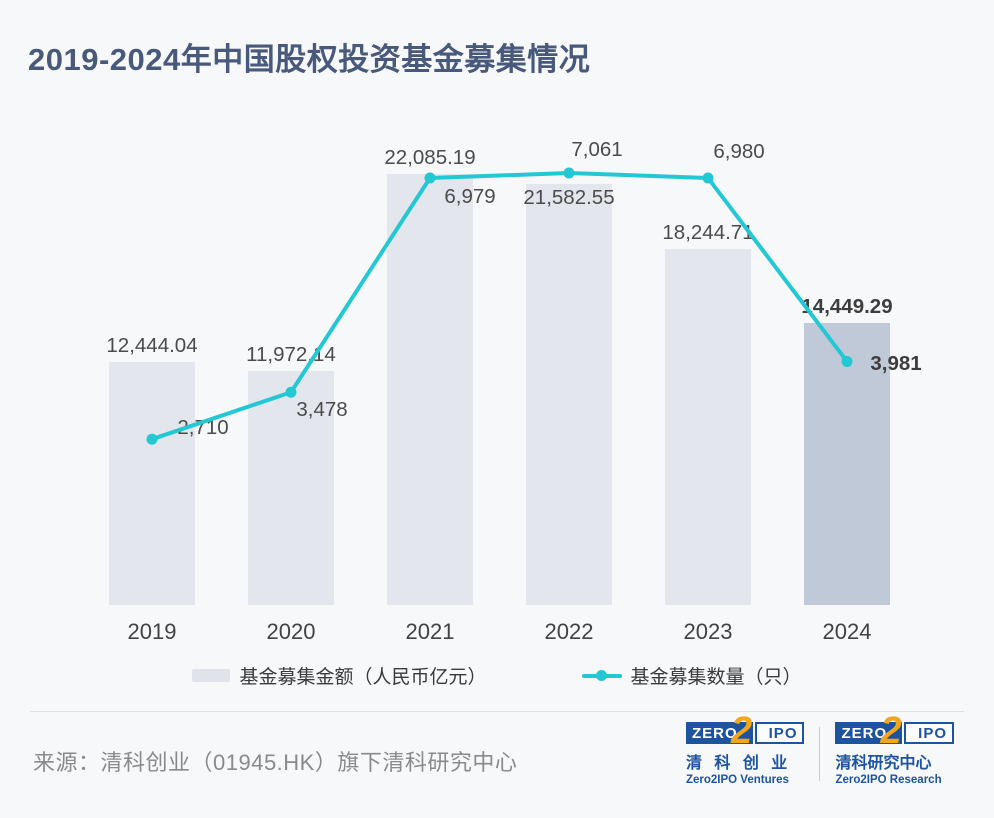 Image resolution: width=994 pixels, height=818 pixels. What do you see at coordinates (737, 780) in the screenshot?
I see `logo-en-name: Zero2IPO Ventures` at bounding box center [737, 780].